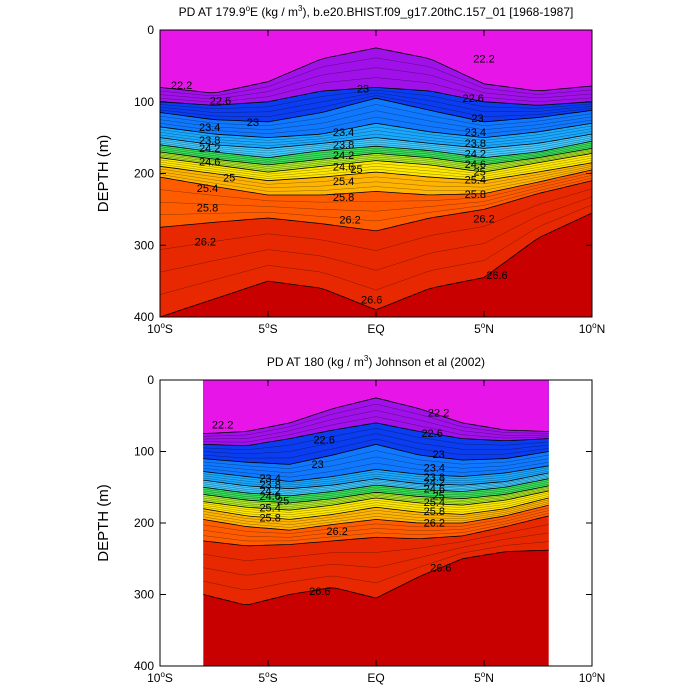 Image resolution: width=700 pixels, height=700 pixels. I want to click on chart-title: PD AT 180 (kg / m3) Johnson et al (2002), so click(376, 361).